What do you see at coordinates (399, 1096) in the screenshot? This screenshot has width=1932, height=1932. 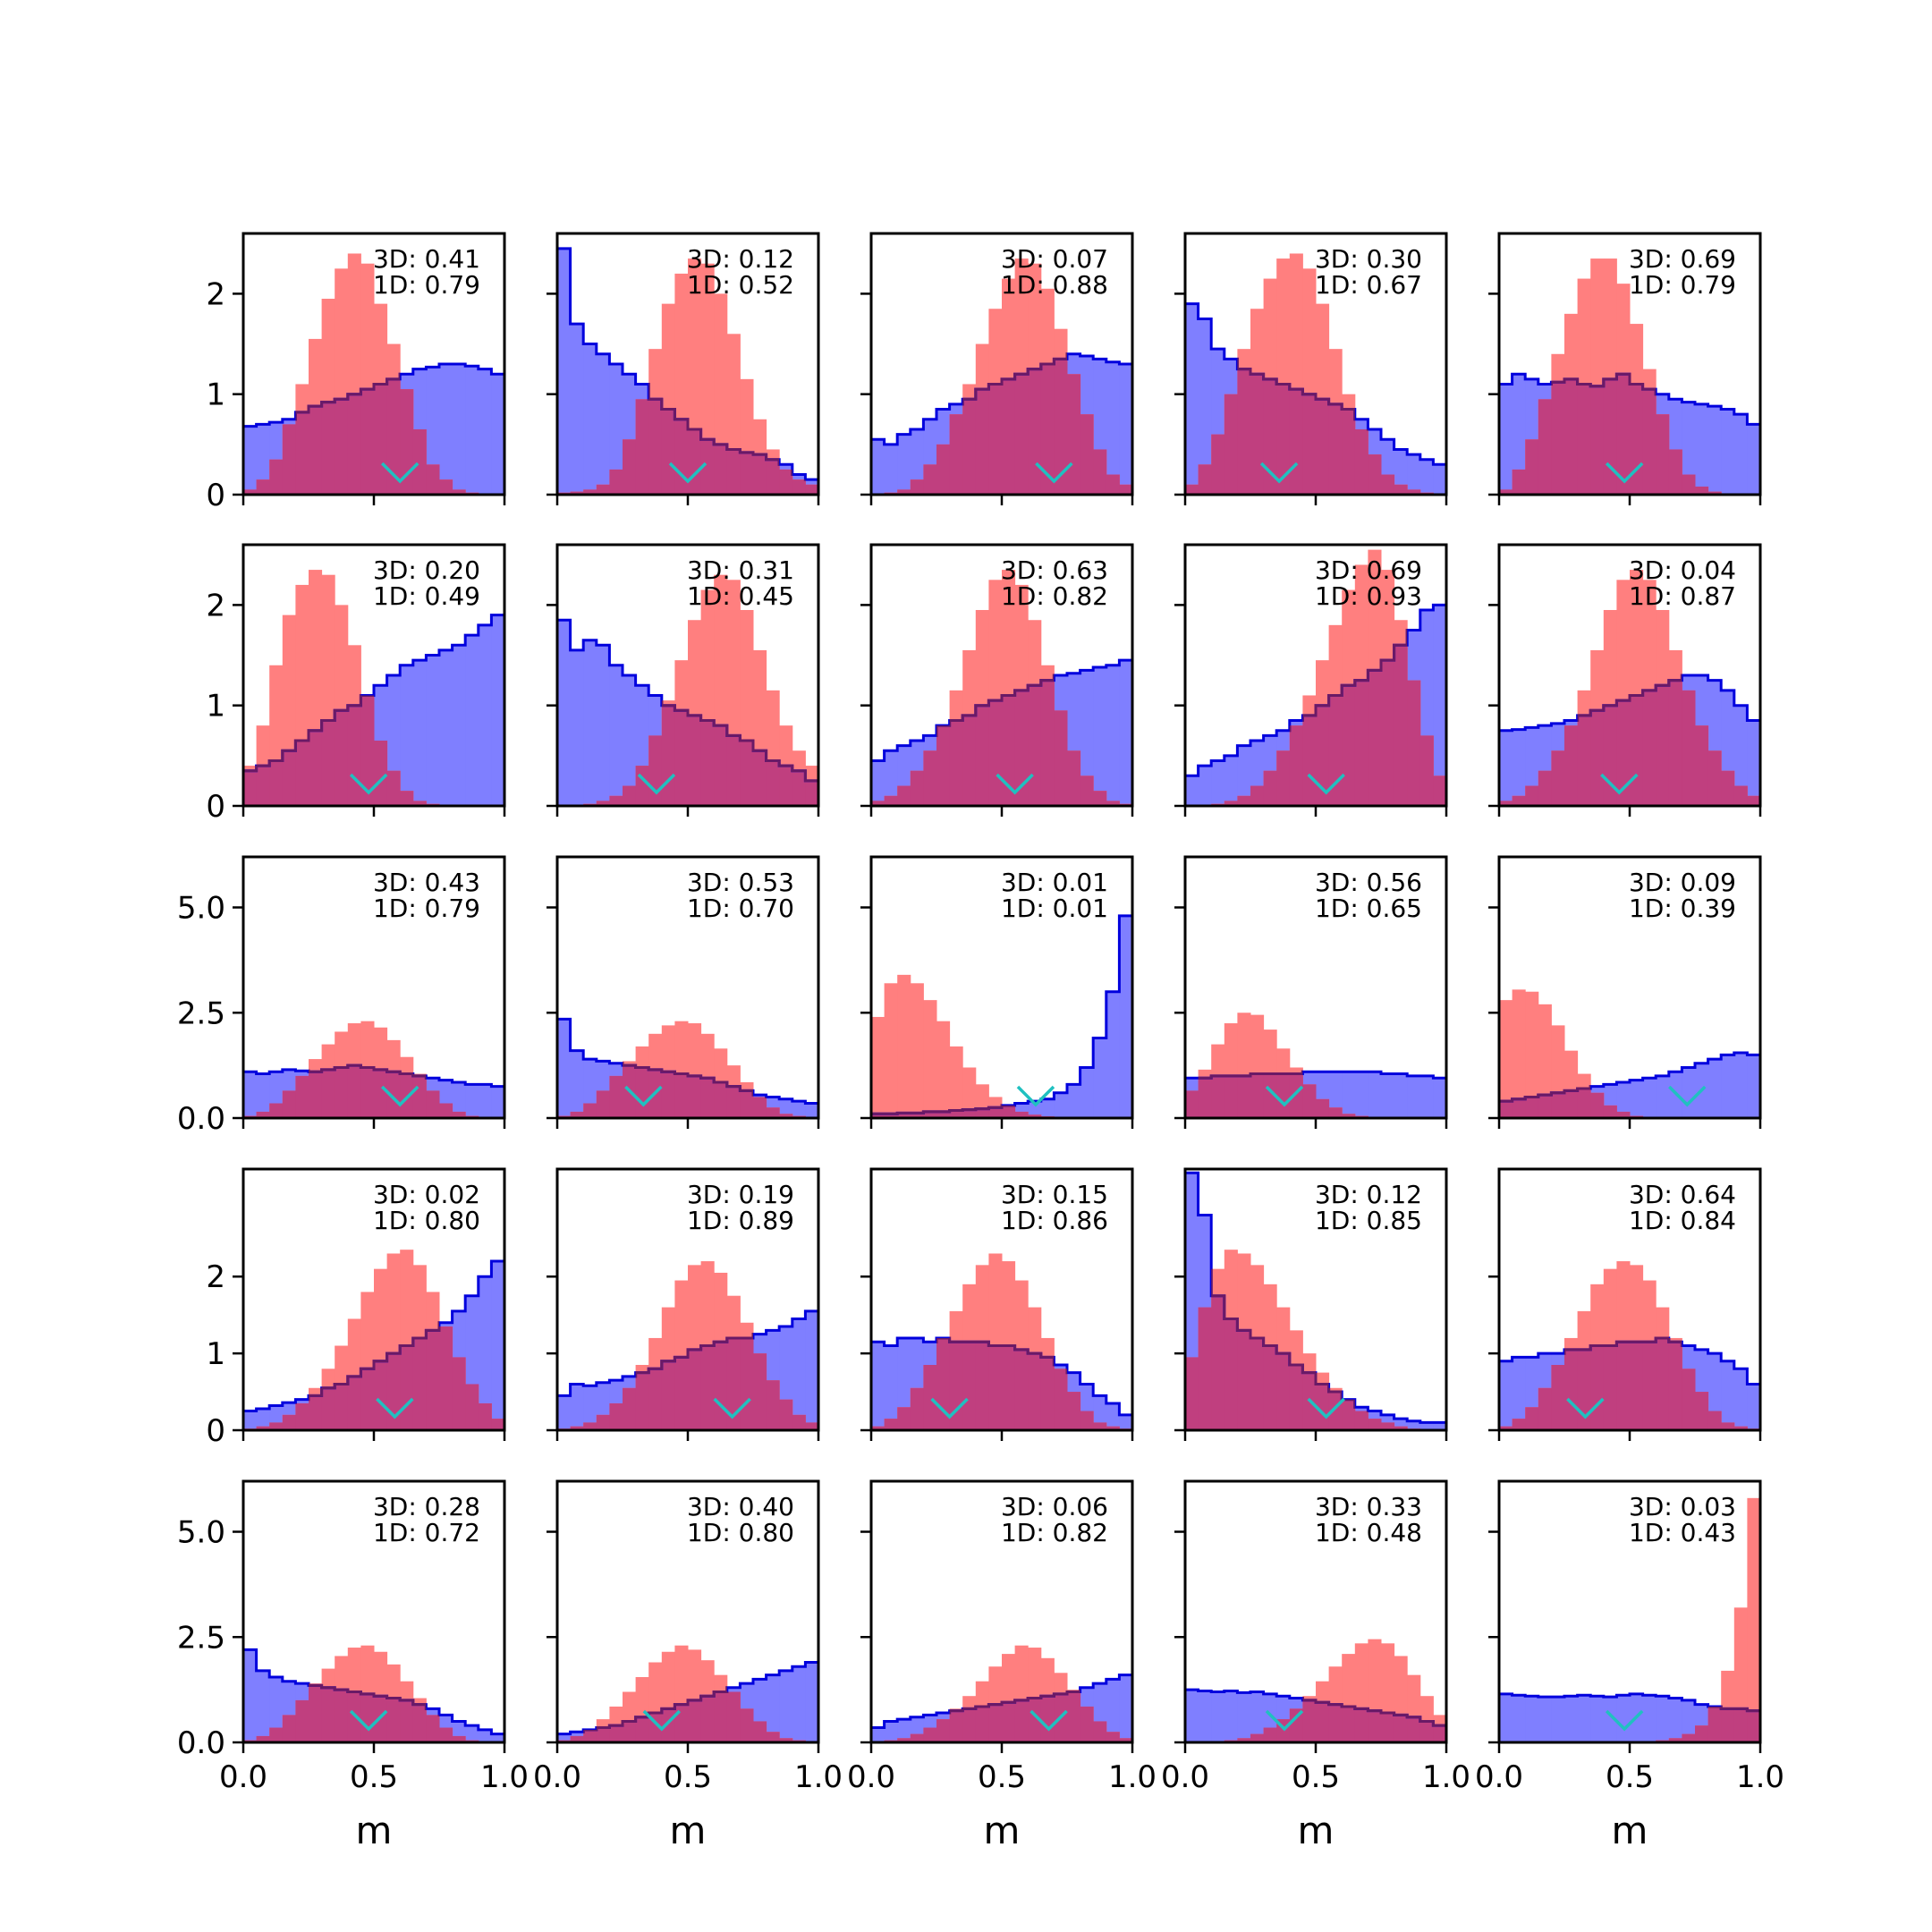 I see `marker-icon` at bounding box center [399, 1096].